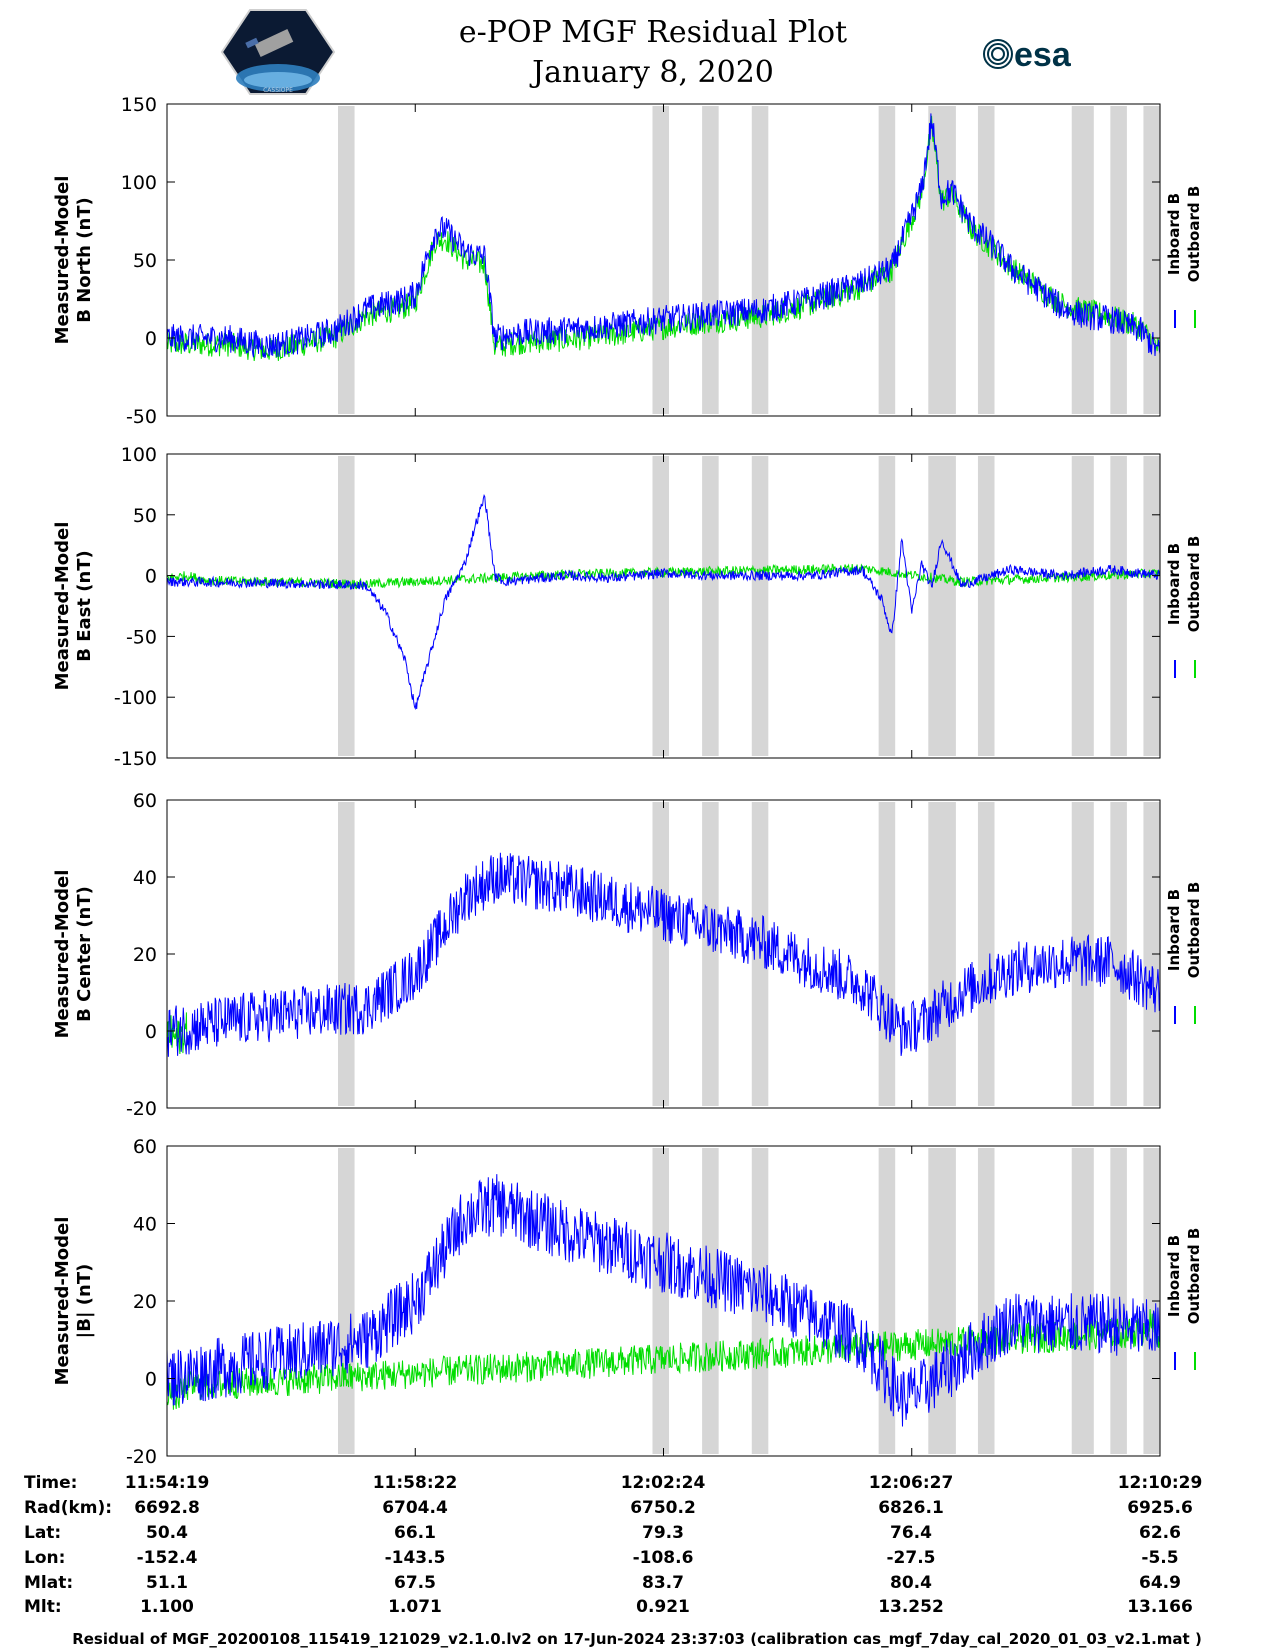 This screenshot has height=1650, width=1275. I want to click on table-cell: 6692.8, so click(167, 1508).